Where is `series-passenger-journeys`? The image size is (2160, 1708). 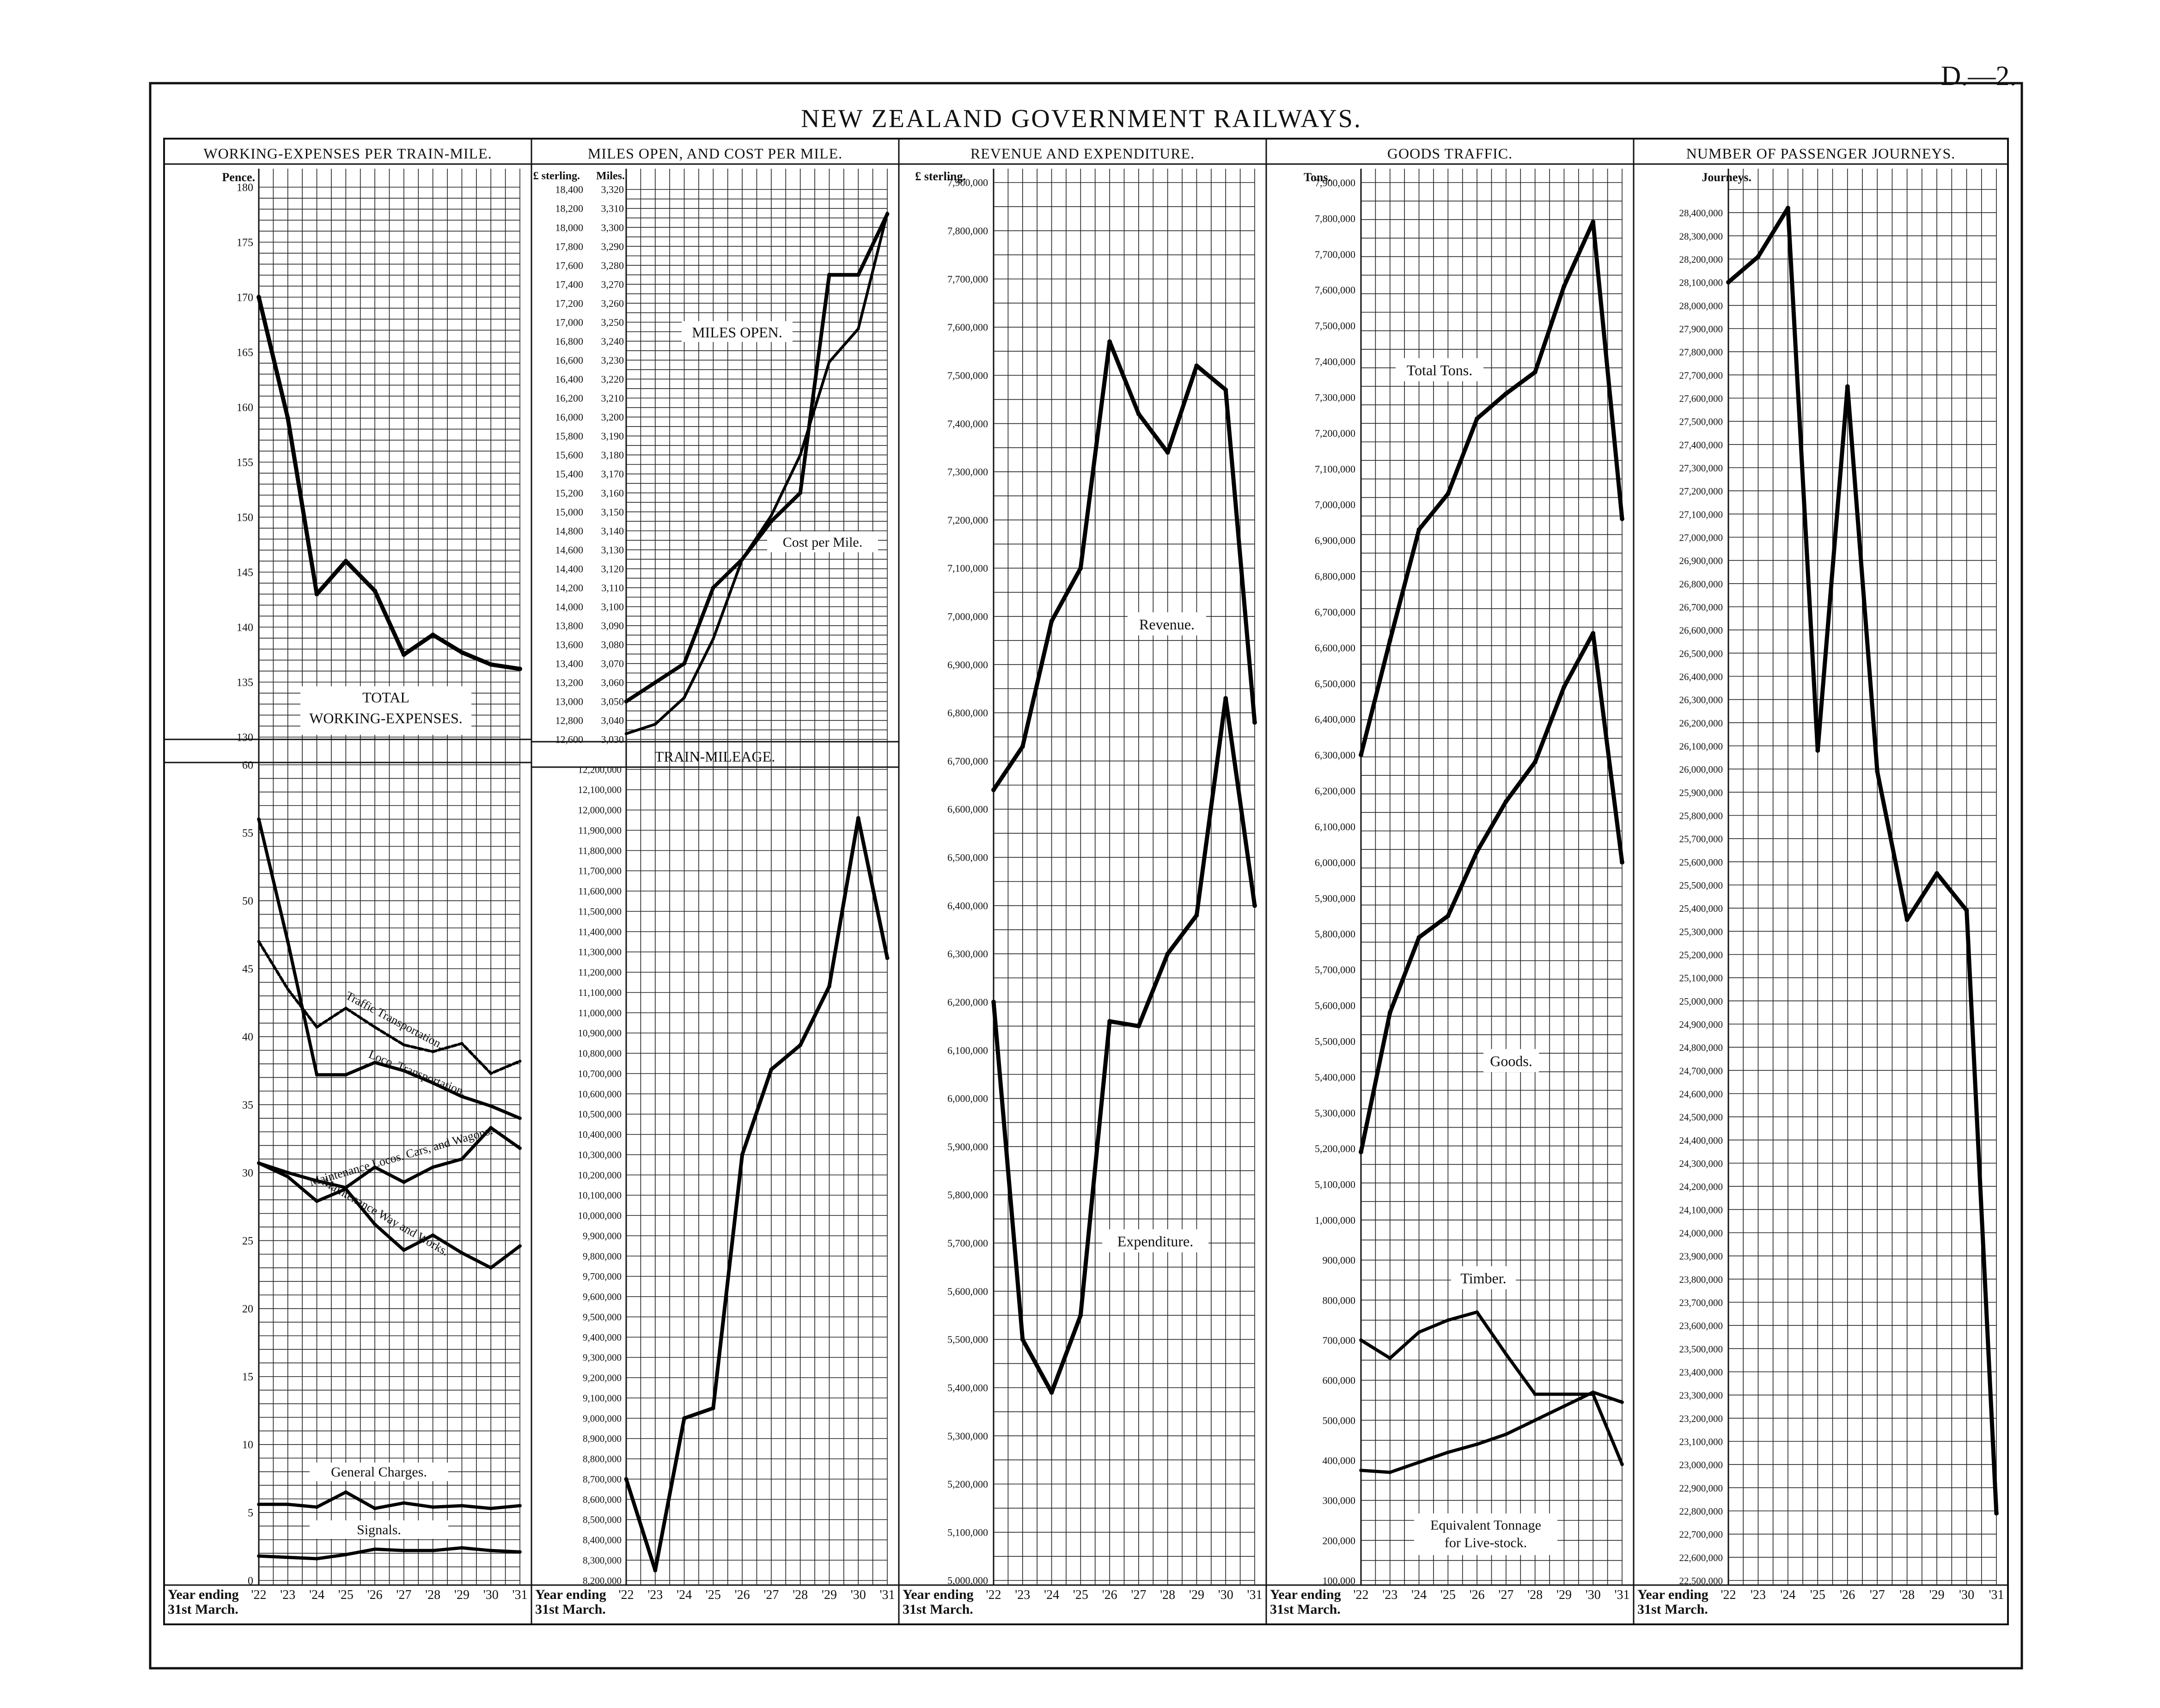
series-passenger-journeys is located at coordinates (1862, 860).